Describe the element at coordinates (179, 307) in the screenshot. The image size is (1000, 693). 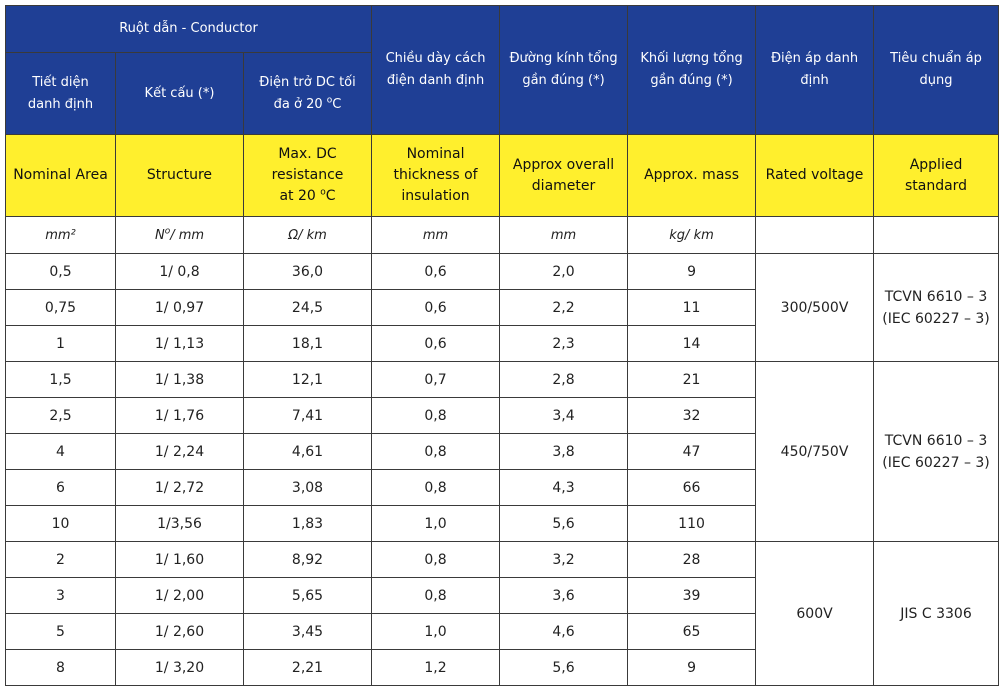
I see `cell-structure: 1/ 0,97` at that location.